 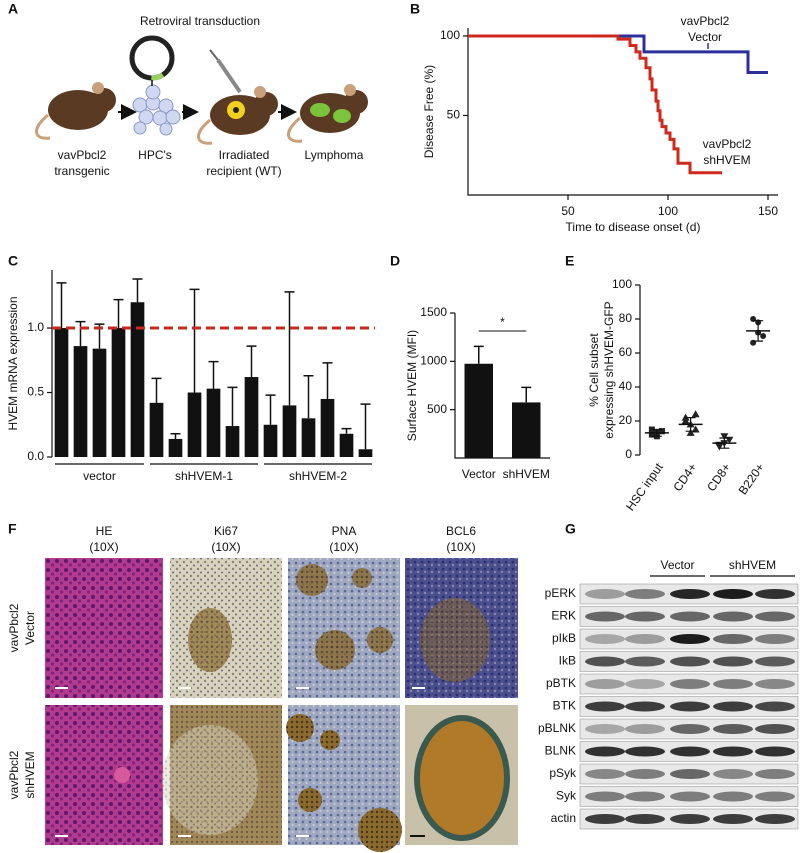 What do you see at coordinates (104, 531) in the screenshot?
I see `stain-label: HE` at bounding box center [104, 531].